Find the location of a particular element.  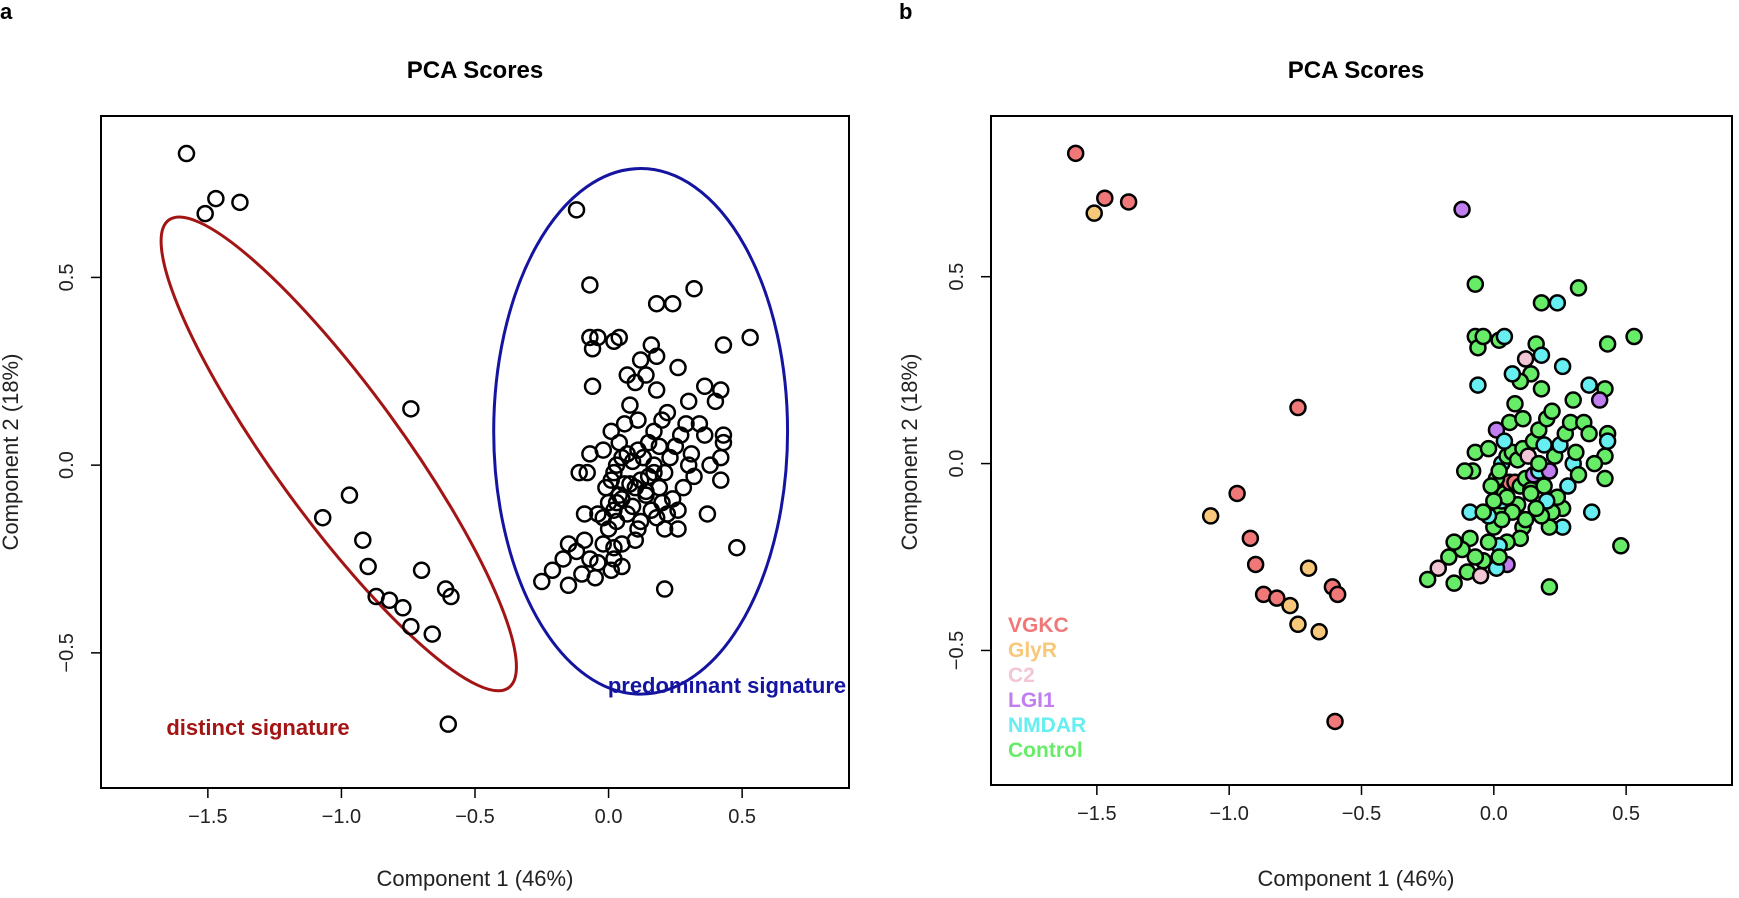

legend-item-c2: C2 is located at coordinates (1021, 675).